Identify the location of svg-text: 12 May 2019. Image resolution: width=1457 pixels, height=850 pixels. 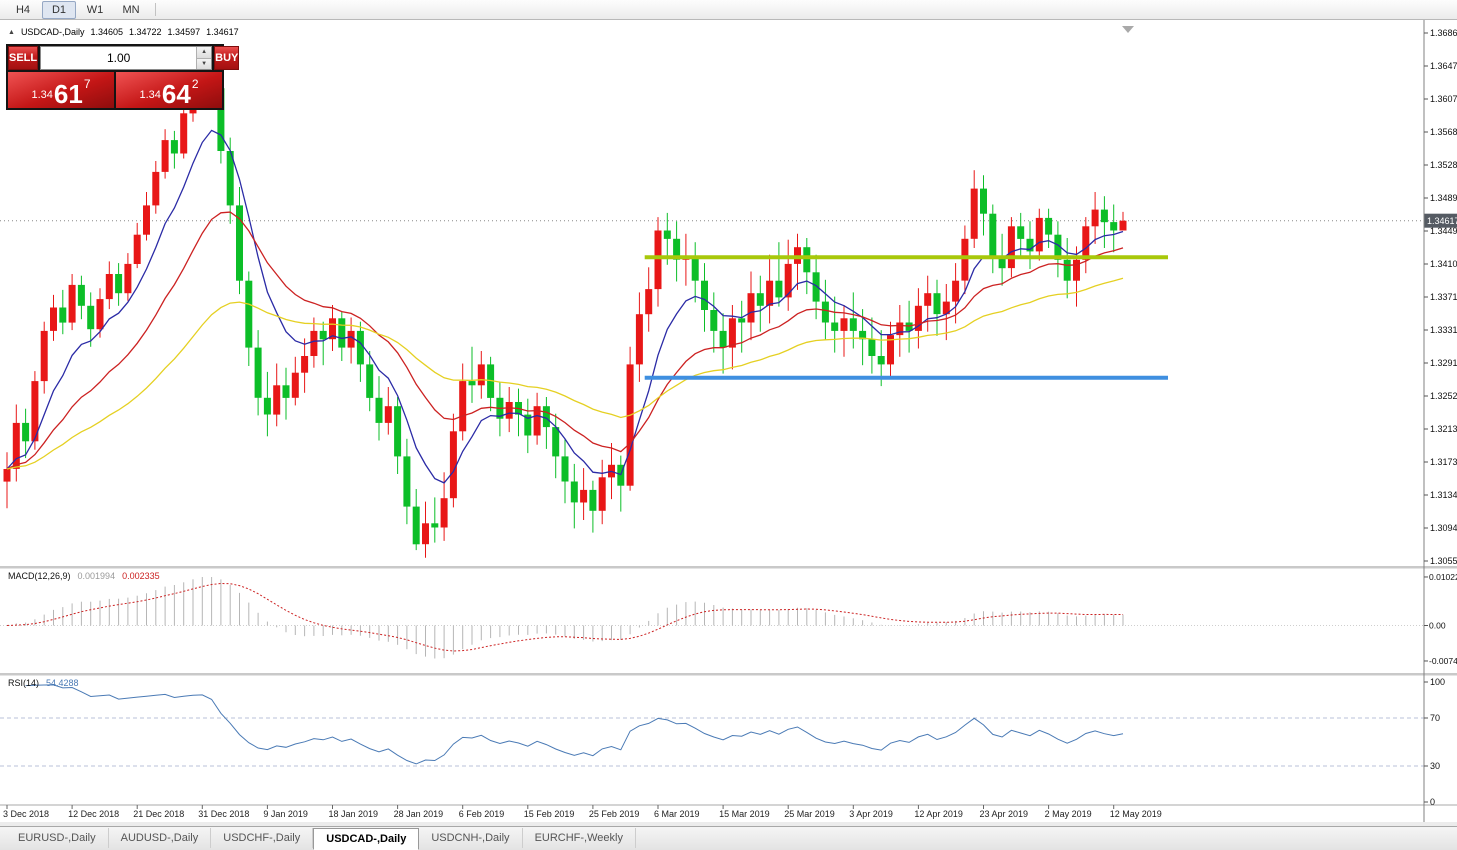
(1136, 814).